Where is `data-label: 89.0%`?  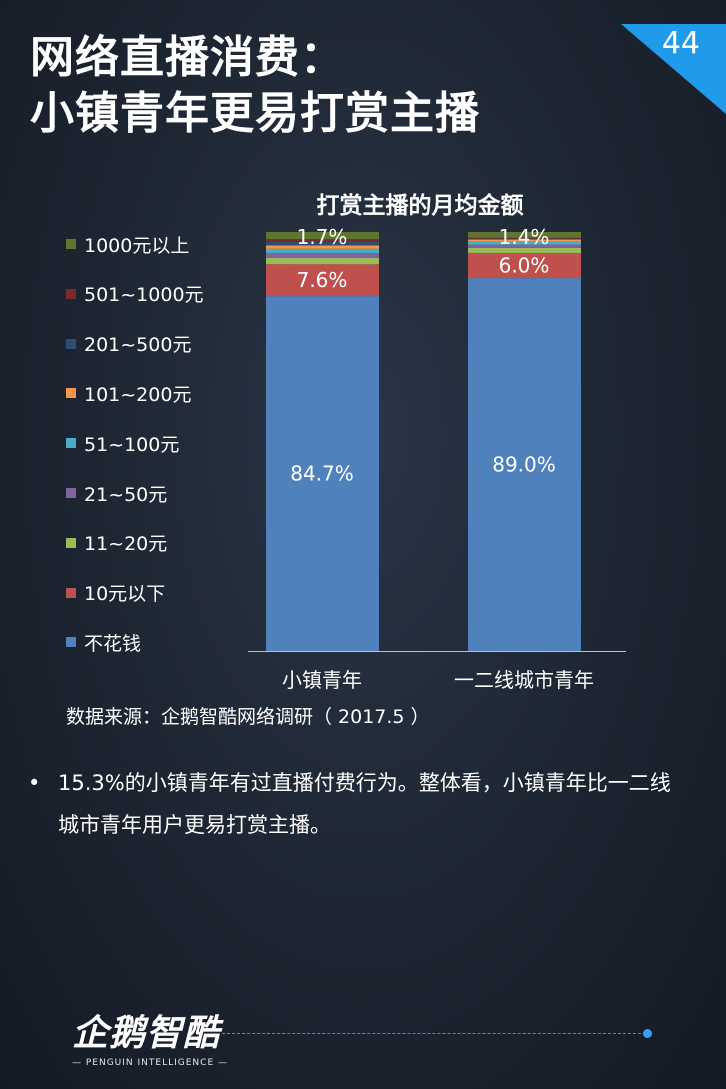 data-label: 89.0% is located at coordinates (524, 465).